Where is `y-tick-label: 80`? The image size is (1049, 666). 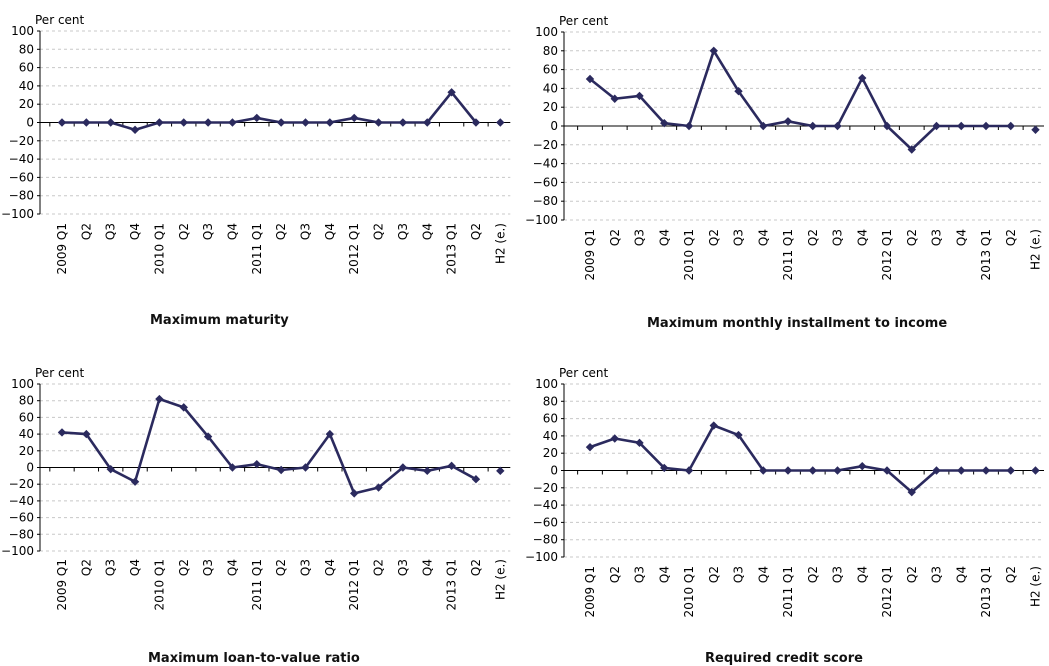 y-tick-label: 80 is located at coordinates (550, 401).